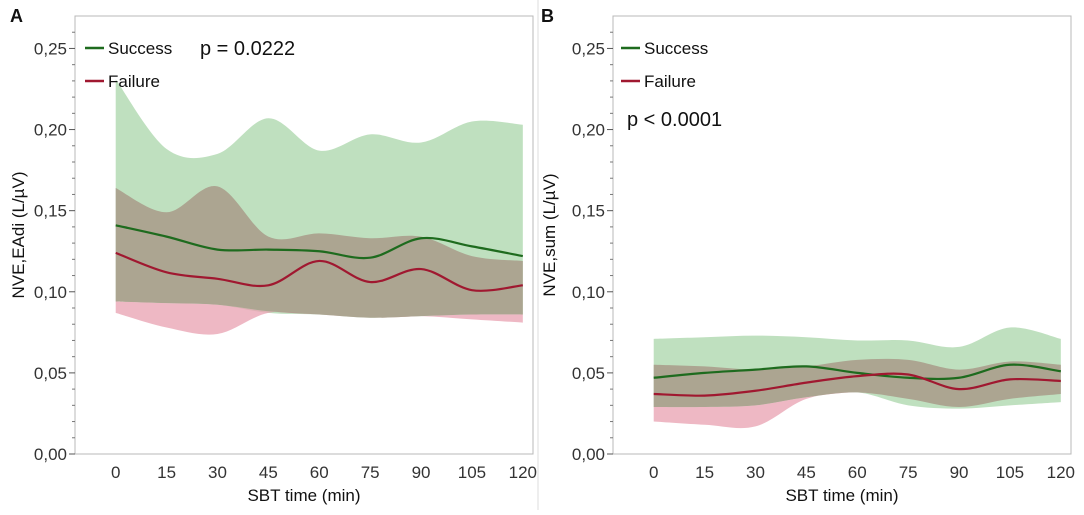  Describe the element at coordinates (674, 120) in the screenshot. I see `p-value-annotation: p < 0.0001` at that location.